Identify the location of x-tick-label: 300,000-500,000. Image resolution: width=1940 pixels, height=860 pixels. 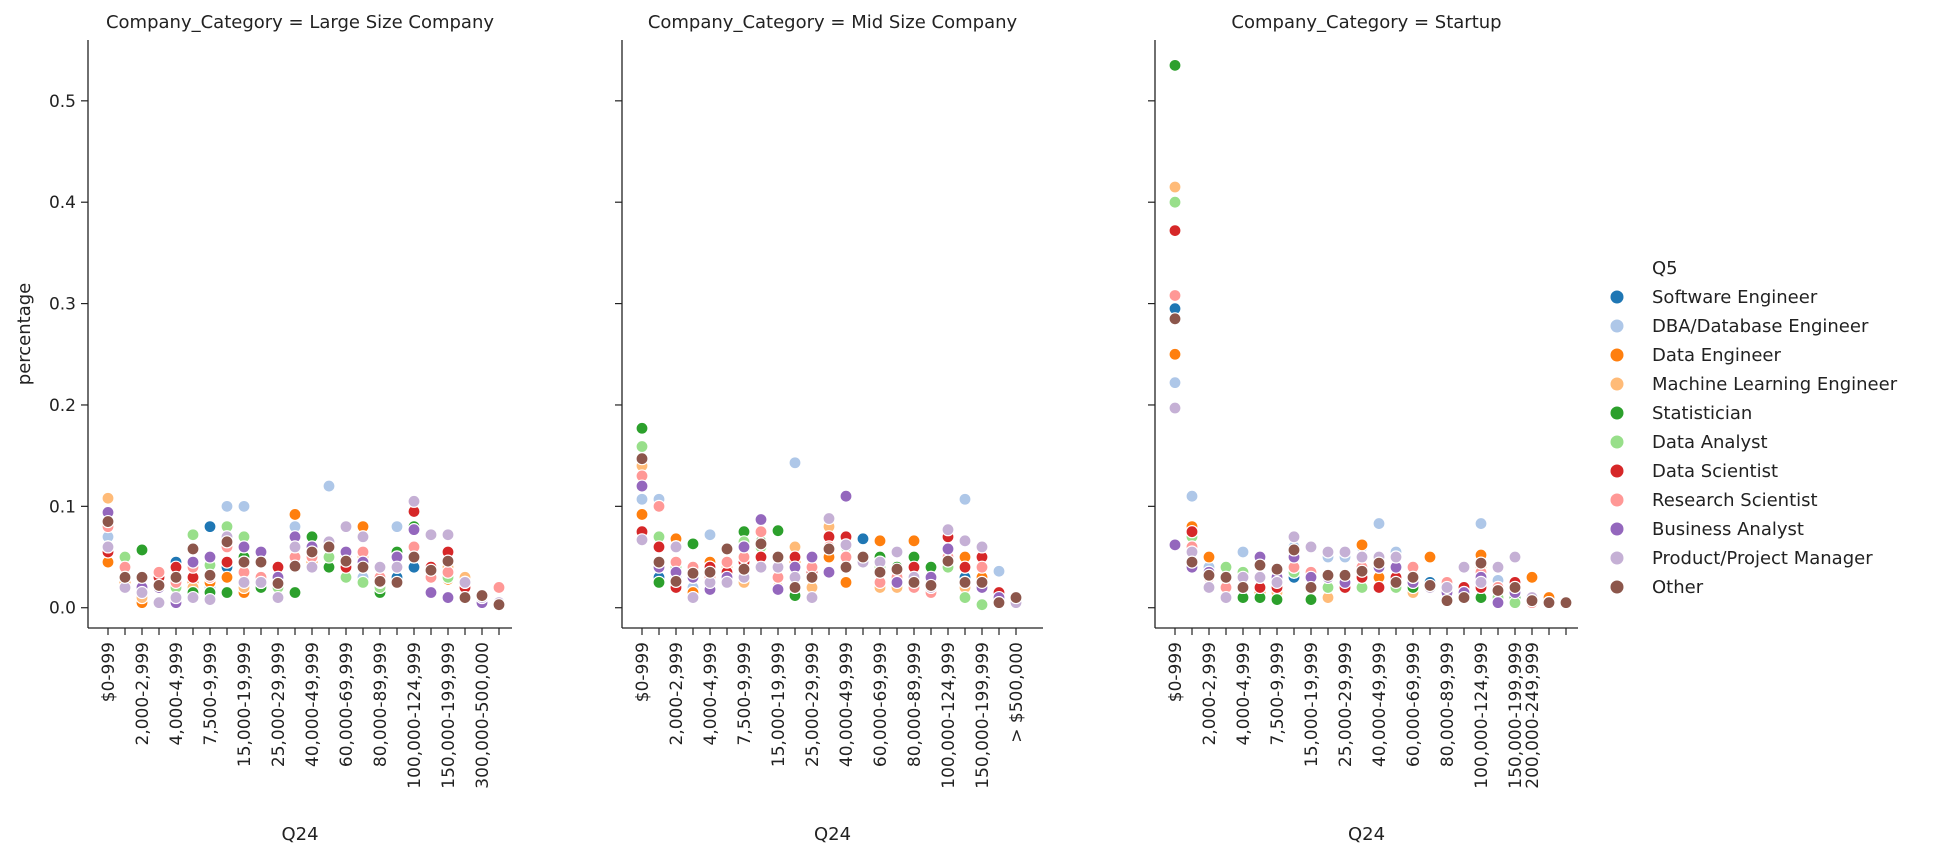
(483, 715).